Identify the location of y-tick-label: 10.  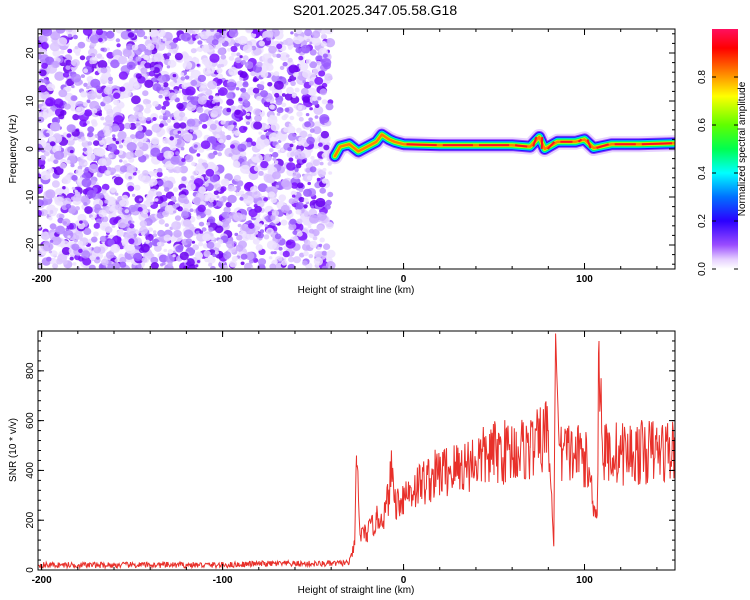
(30, 101).